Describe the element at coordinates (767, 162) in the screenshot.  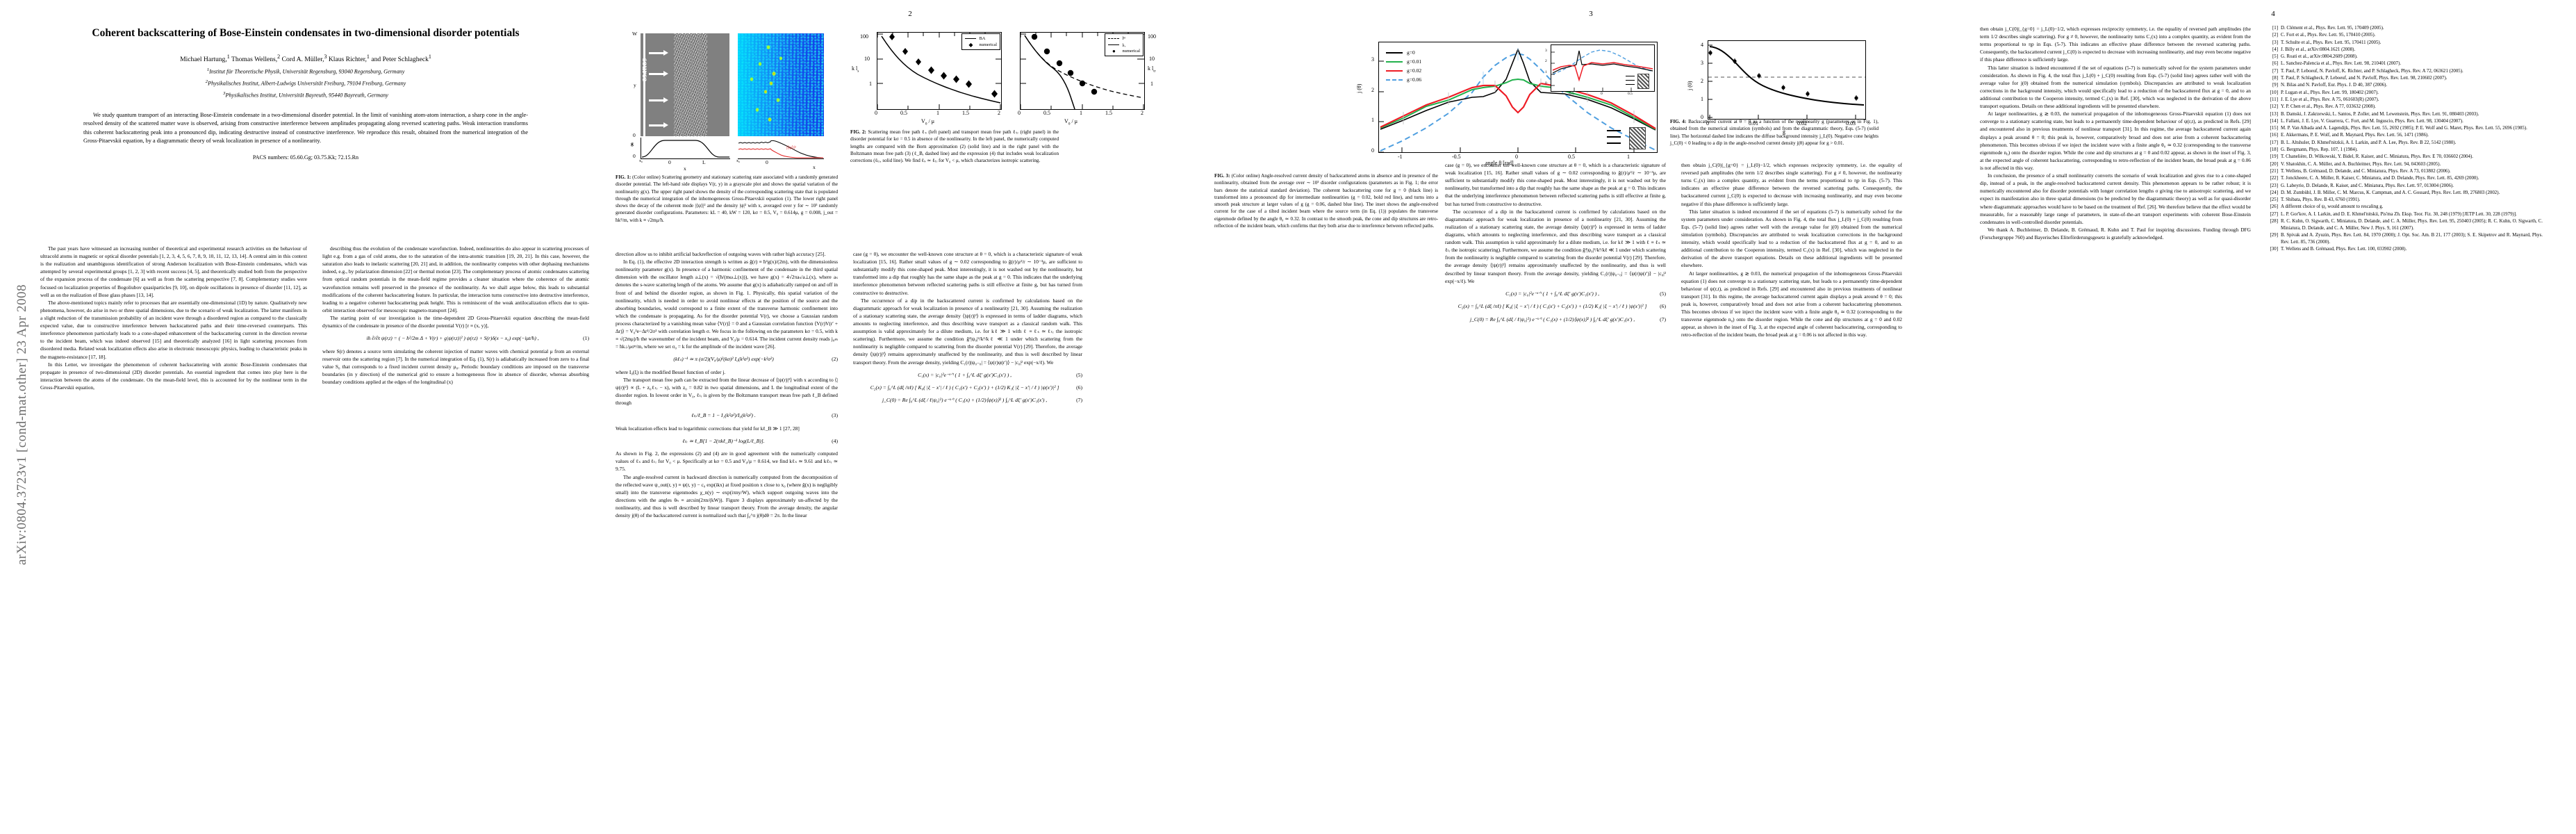
I see `axis-tick-0-right: 0` at that location.